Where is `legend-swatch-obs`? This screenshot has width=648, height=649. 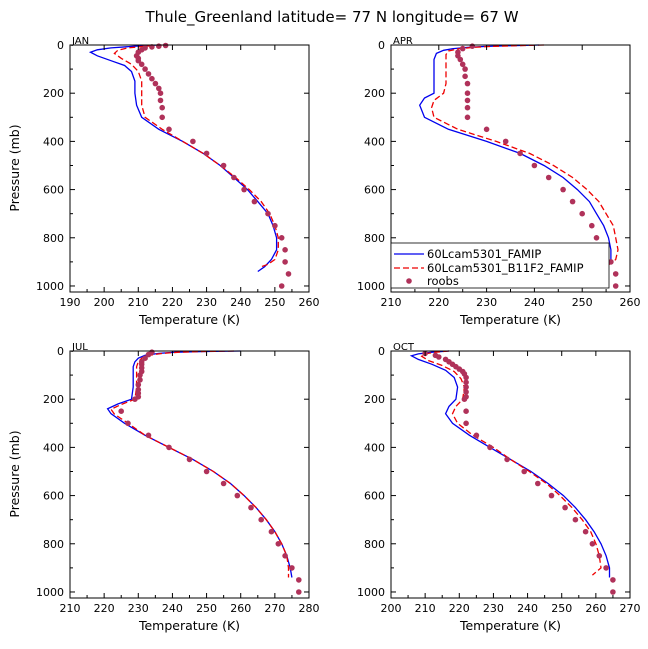
legend-swatch-obs is located at coordinates (409, 281).